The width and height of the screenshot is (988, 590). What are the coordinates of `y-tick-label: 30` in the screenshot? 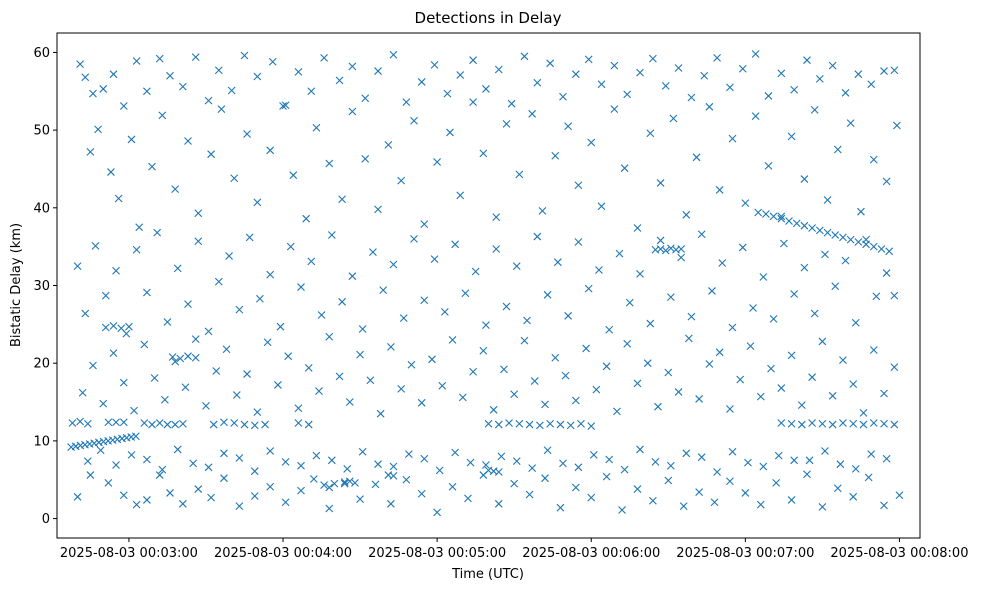 It's located at (41, 286).